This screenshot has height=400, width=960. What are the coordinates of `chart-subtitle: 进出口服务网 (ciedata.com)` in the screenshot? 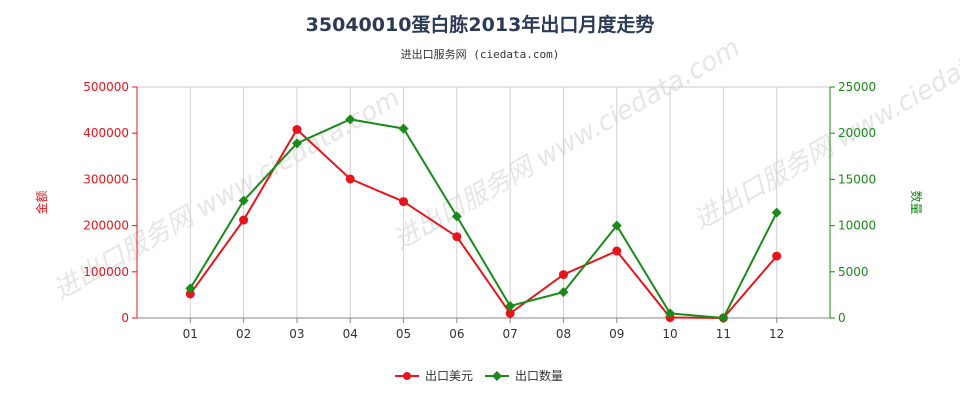 It's located at (480, 54).